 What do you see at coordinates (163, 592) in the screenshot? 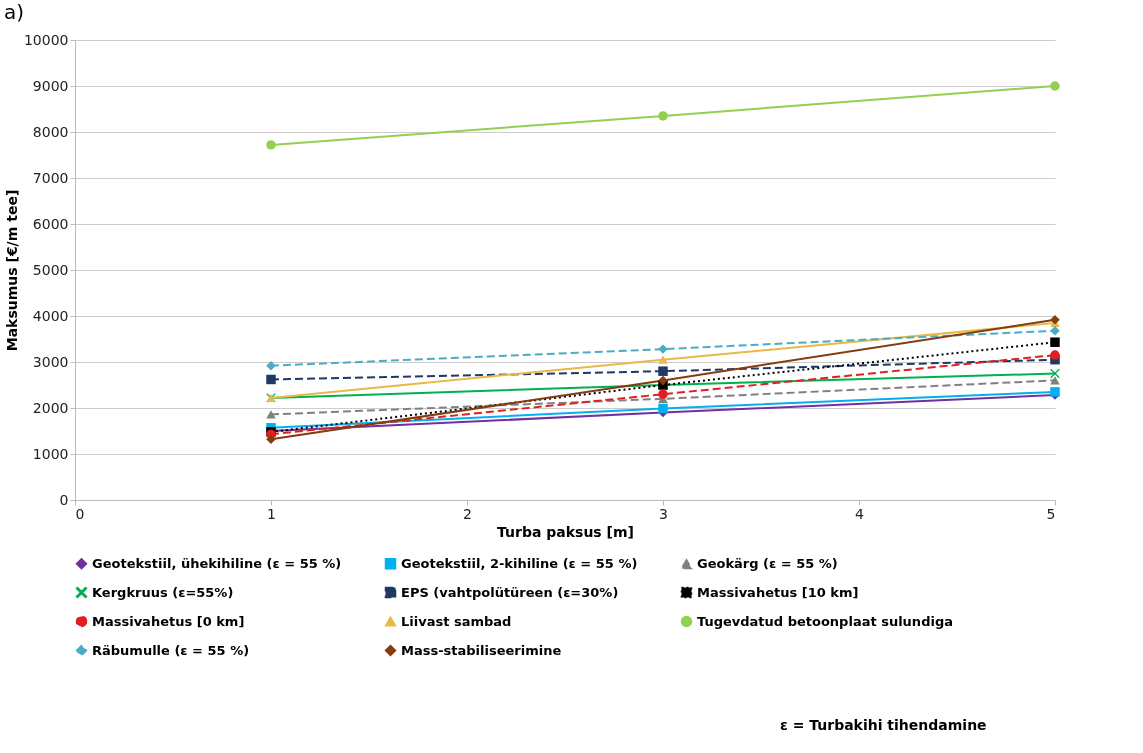
I see `legend-label: Kergkruus (ε=55%)` at bounding box center [163, 592].